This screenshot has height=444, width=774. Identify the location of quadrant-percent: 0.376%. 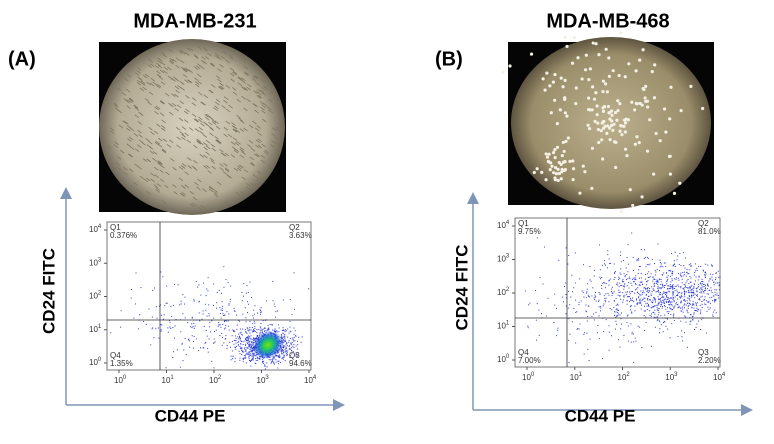
(123, 235).